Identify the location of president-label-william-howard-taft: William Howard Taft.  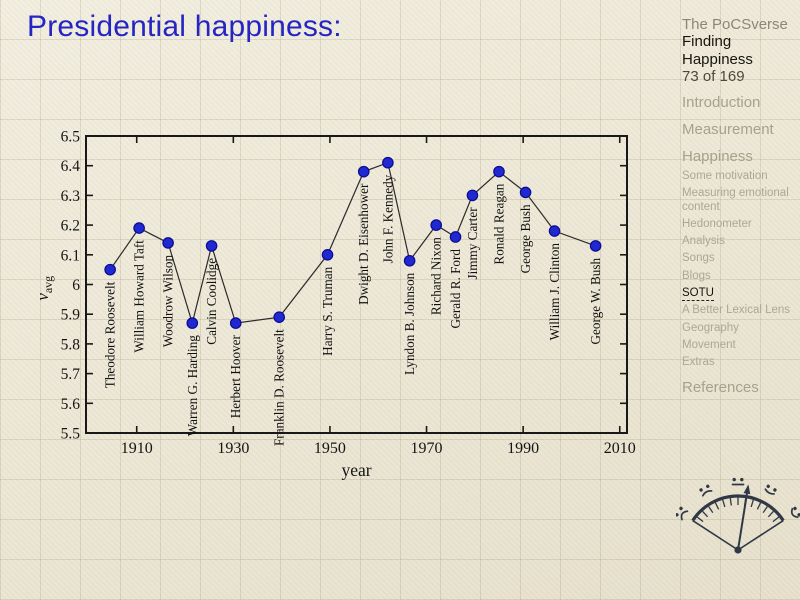
(139, 296).